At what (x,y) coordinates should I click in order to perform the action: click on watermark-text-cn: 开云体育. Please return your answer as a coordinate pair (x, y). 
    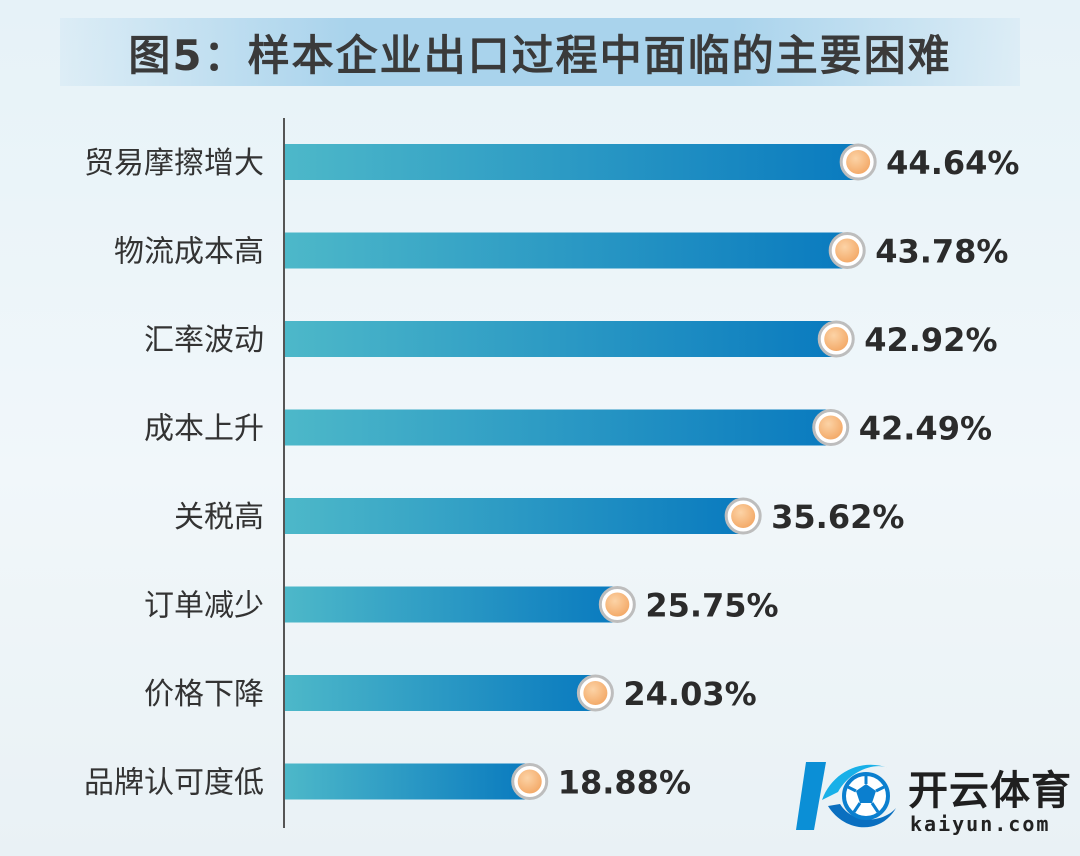
    Looking at the image, I should click on (990, 791).